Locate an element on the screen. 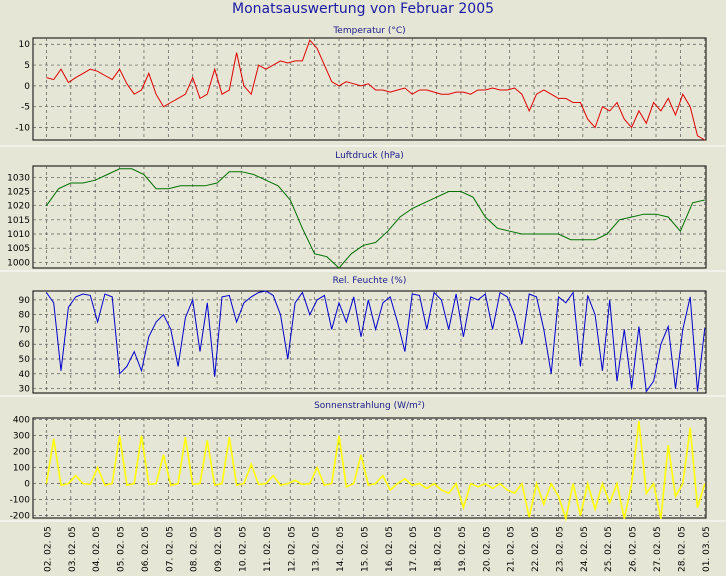  xtick-label-25: 27. 02. 05 is located at coordinates (658, 549).